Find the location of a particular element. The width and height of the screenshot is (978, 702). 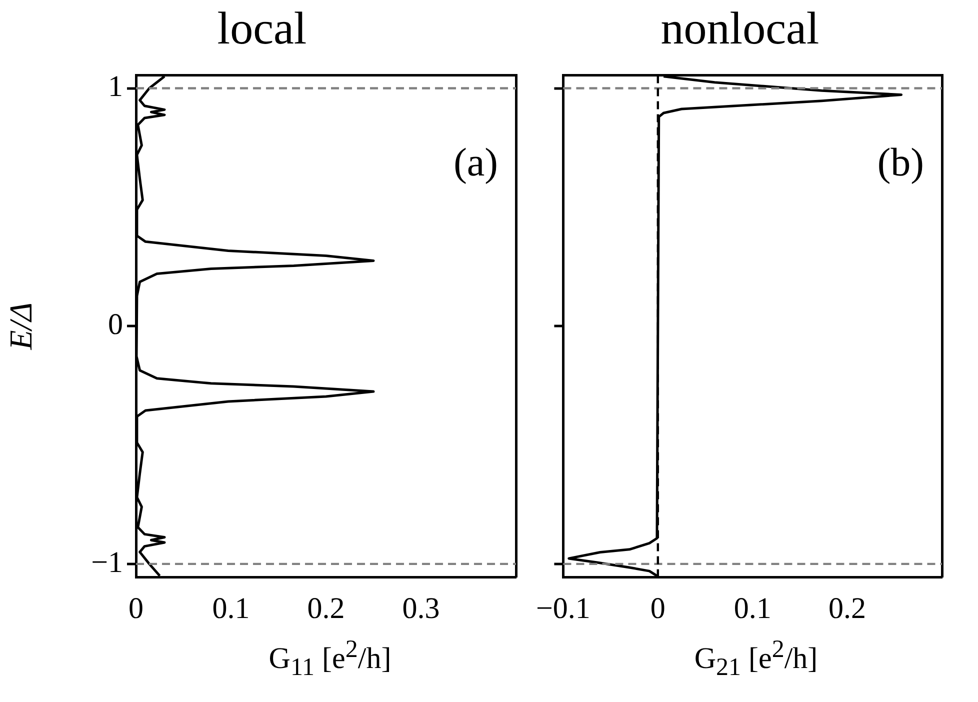

x-axis-title: G$_{11}$ [e$^{2}$/h] is located at coordinates (330, 659).